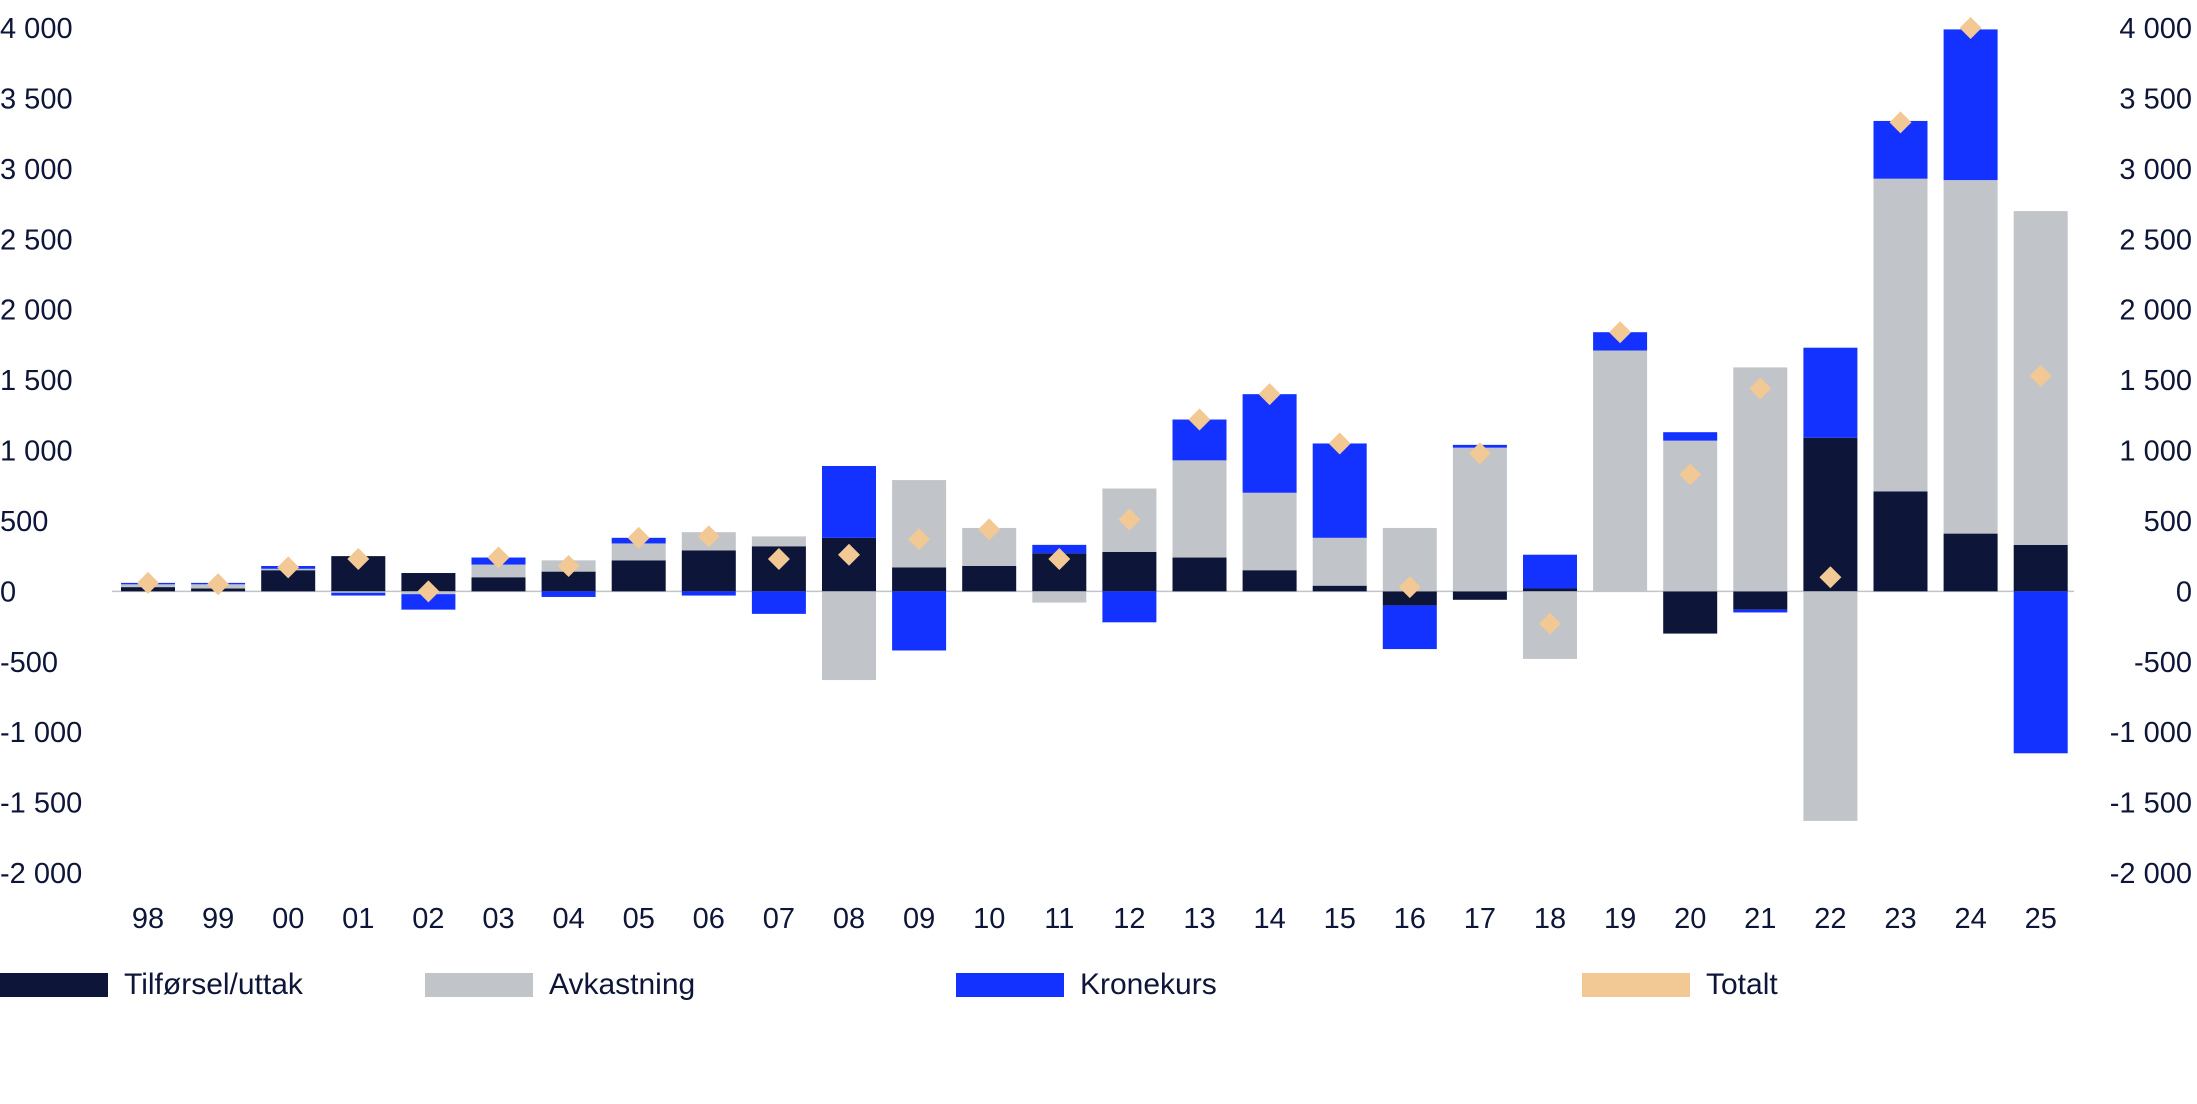 This screenshot has width=2197, height=1104. What do you see at coordinates (2155, 311) in the screenshot?
I see `y-tick-right: 2 000` at bounding box center [2155, 311].